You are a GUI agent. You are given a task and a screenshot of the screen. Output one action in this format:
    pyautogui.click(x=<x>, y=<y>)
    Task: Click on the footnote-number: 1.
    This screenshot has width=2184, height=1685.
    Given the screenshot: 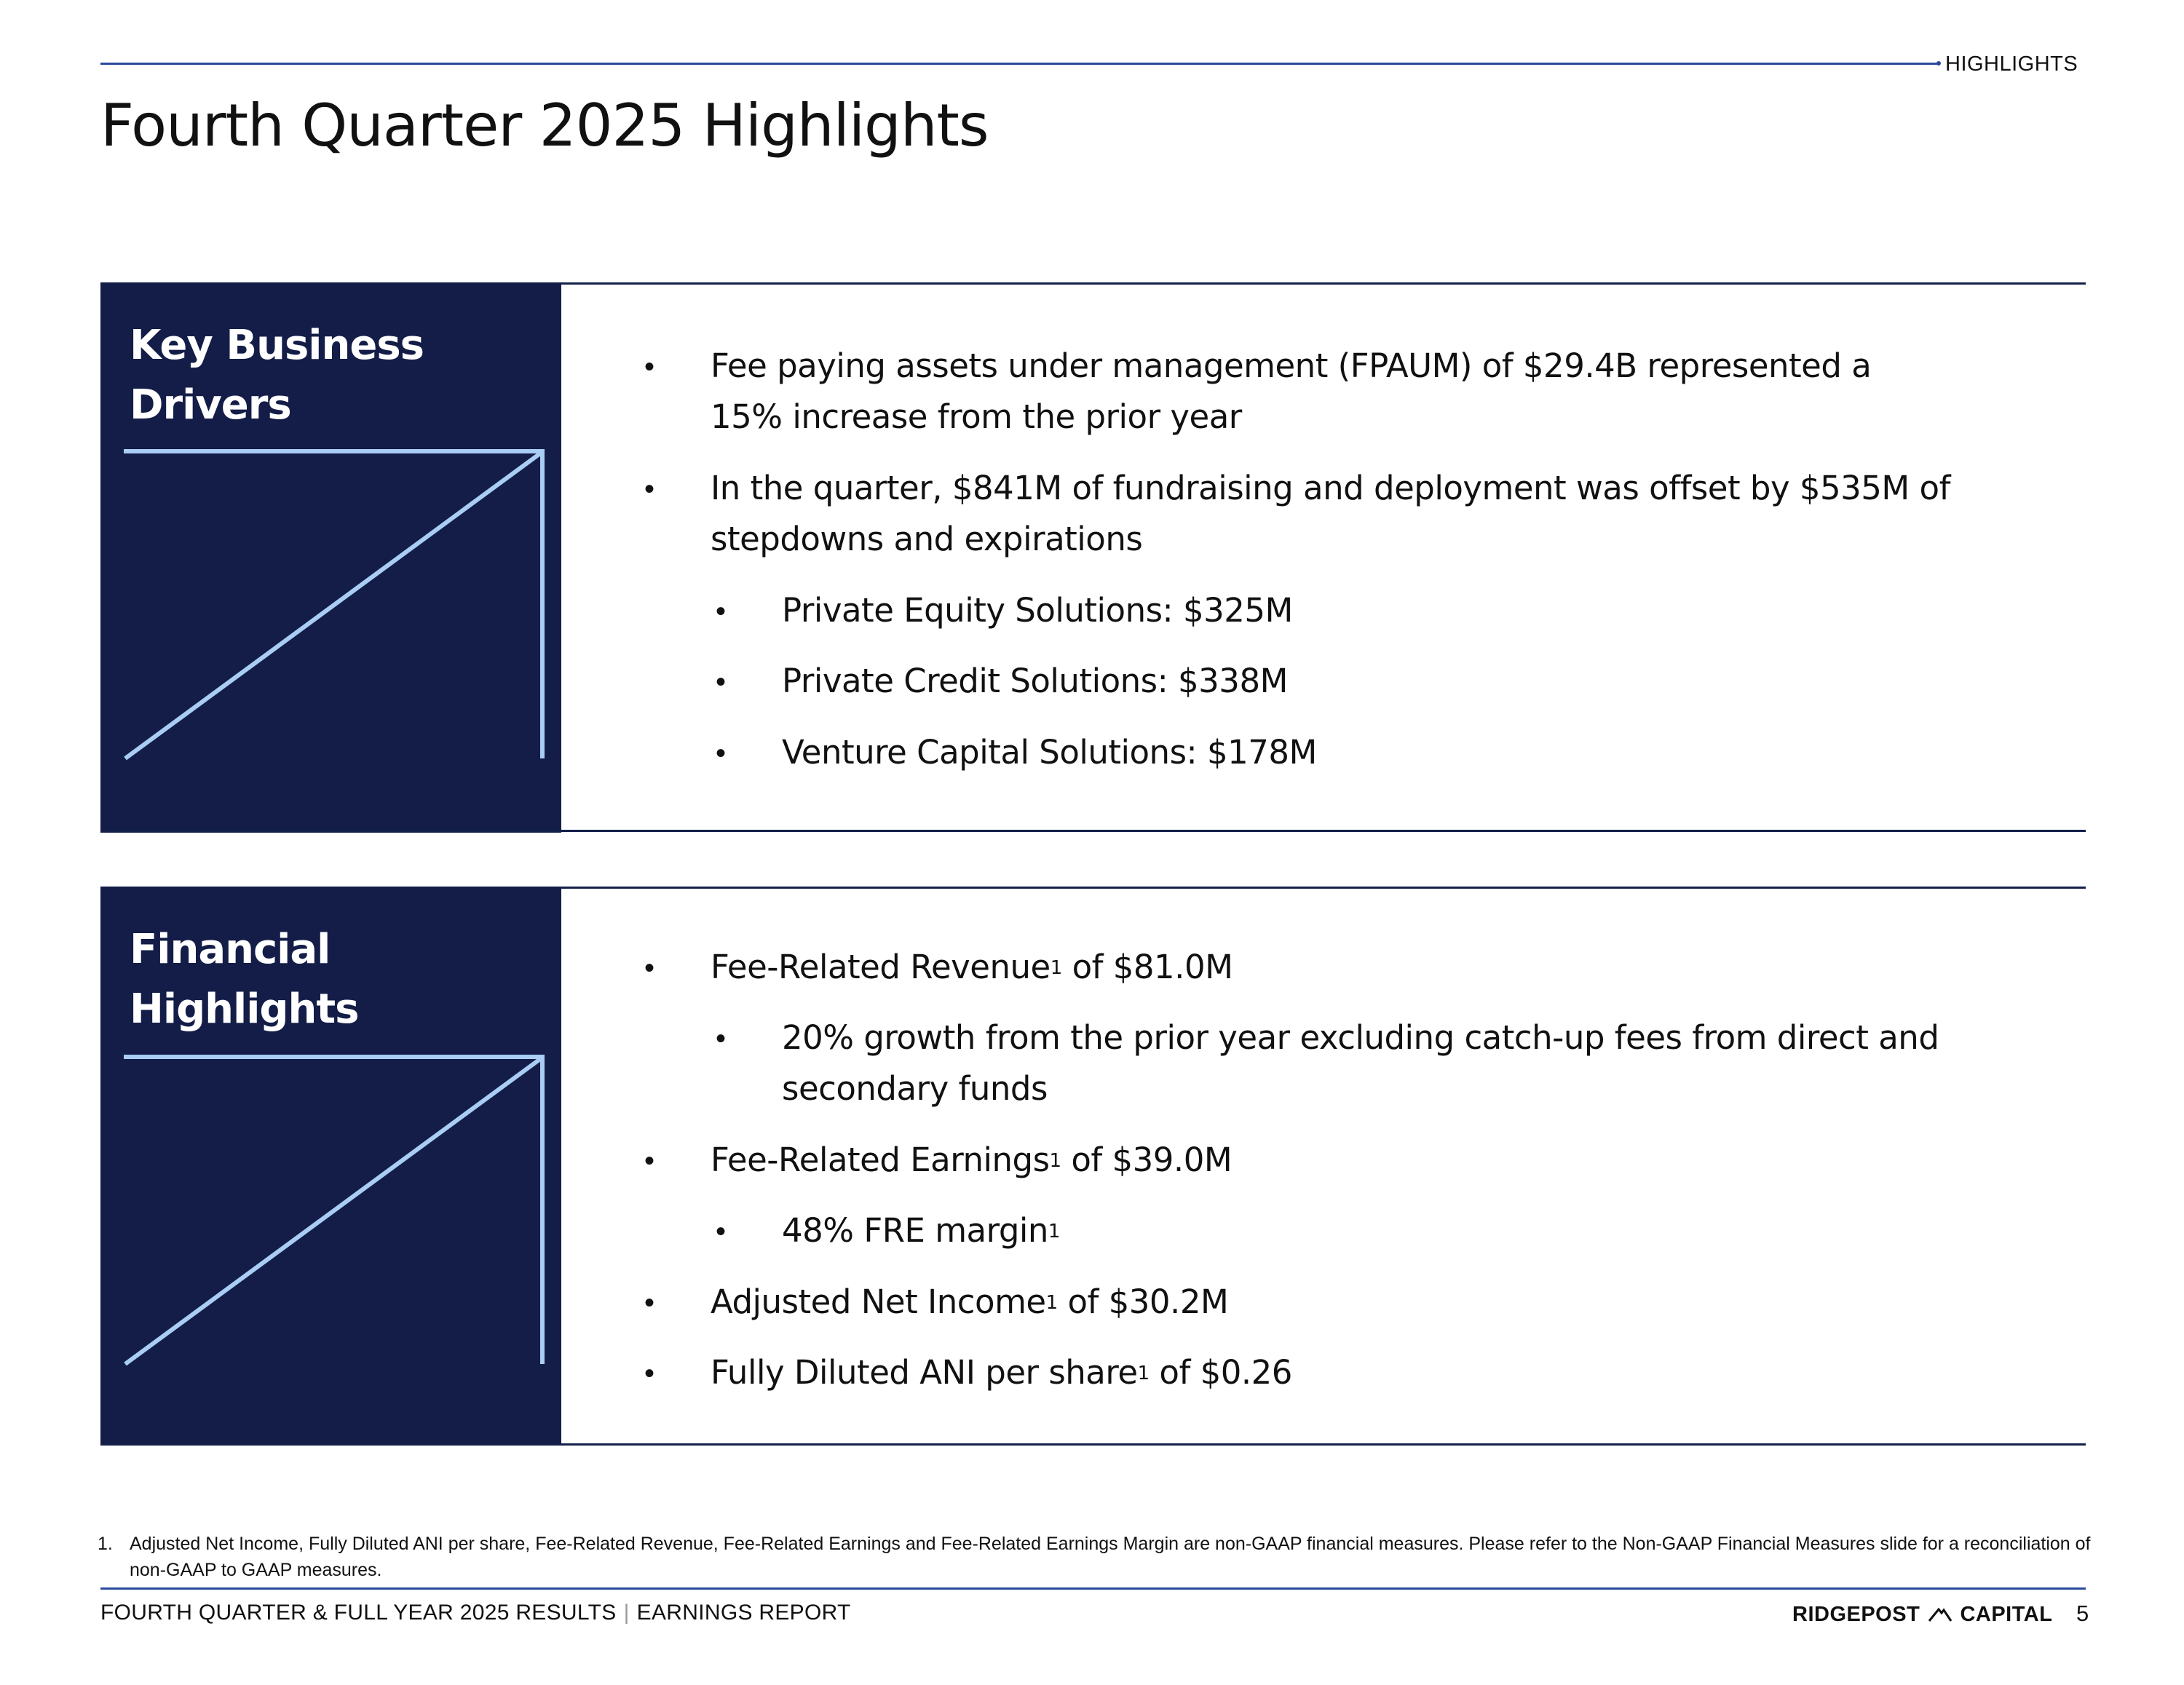 What is the action you would take?
    pyautogui.click(x=105, y=1544)
    